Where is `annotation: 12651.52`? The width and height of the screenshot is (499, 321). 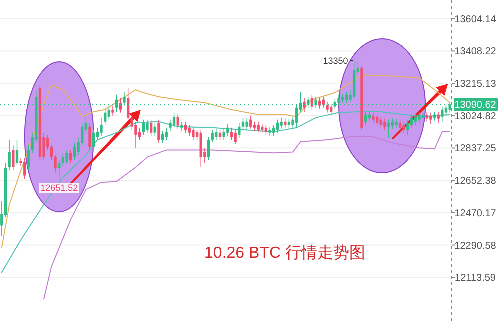
annotation: 12651.52 is located at coordinates (59, 188).